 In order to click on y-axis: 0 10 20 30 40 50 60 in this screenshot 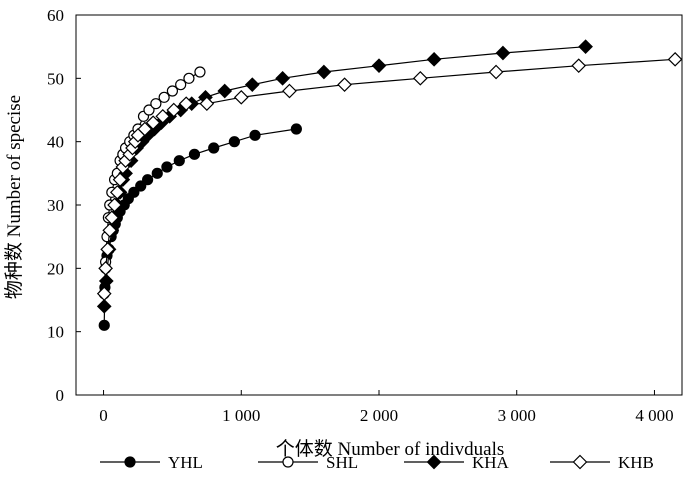, I will do `click(64, 205)`.